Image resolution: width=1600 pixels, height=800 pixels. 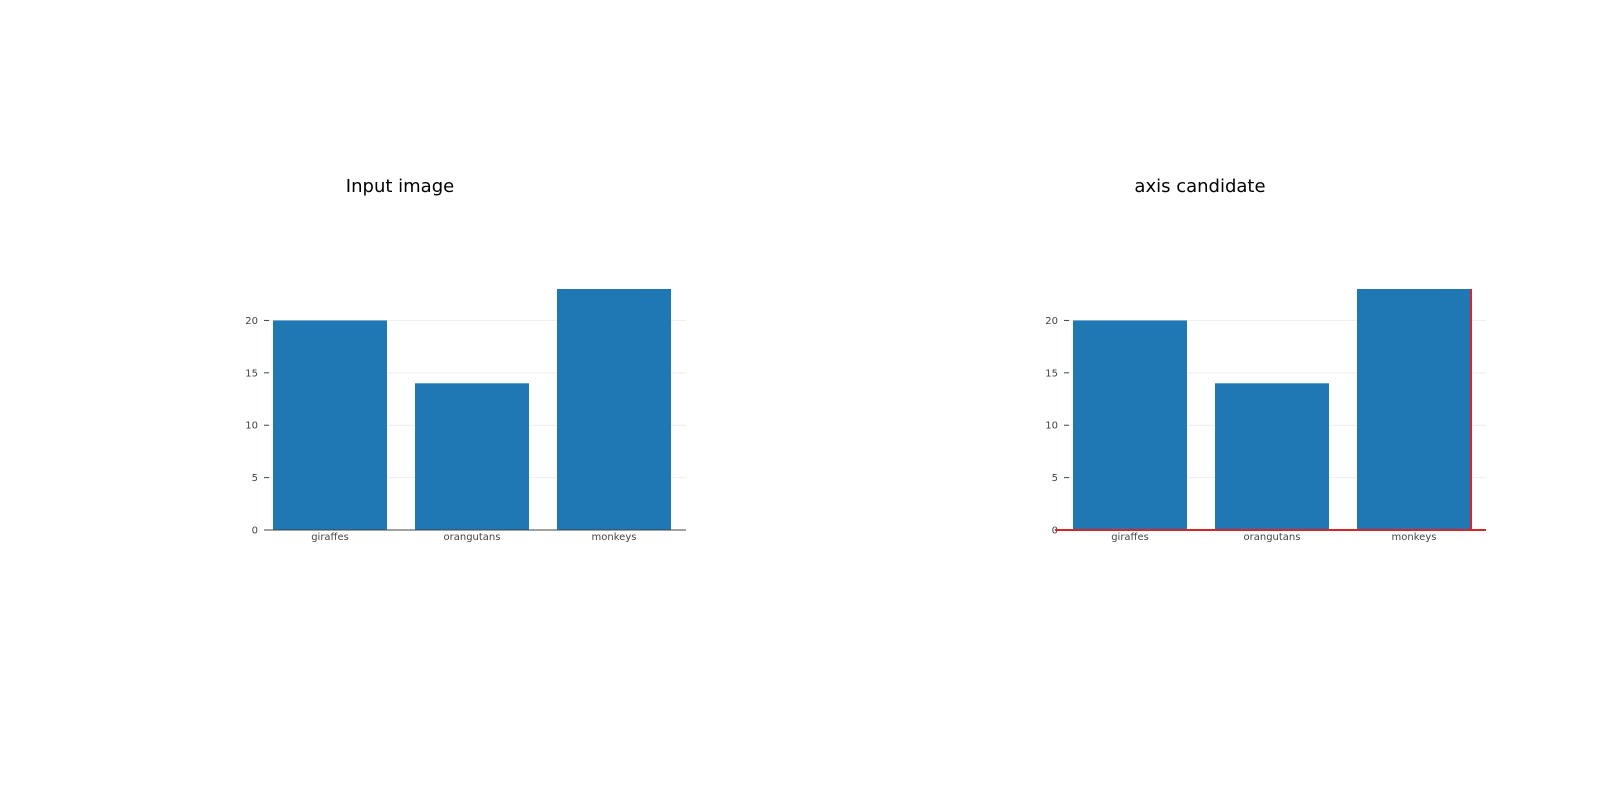 I want to click on bar-chart-axis-candidate: 0 5 10 15 20 giraffes orangutans monkeys, so click(x=1265, y=416).